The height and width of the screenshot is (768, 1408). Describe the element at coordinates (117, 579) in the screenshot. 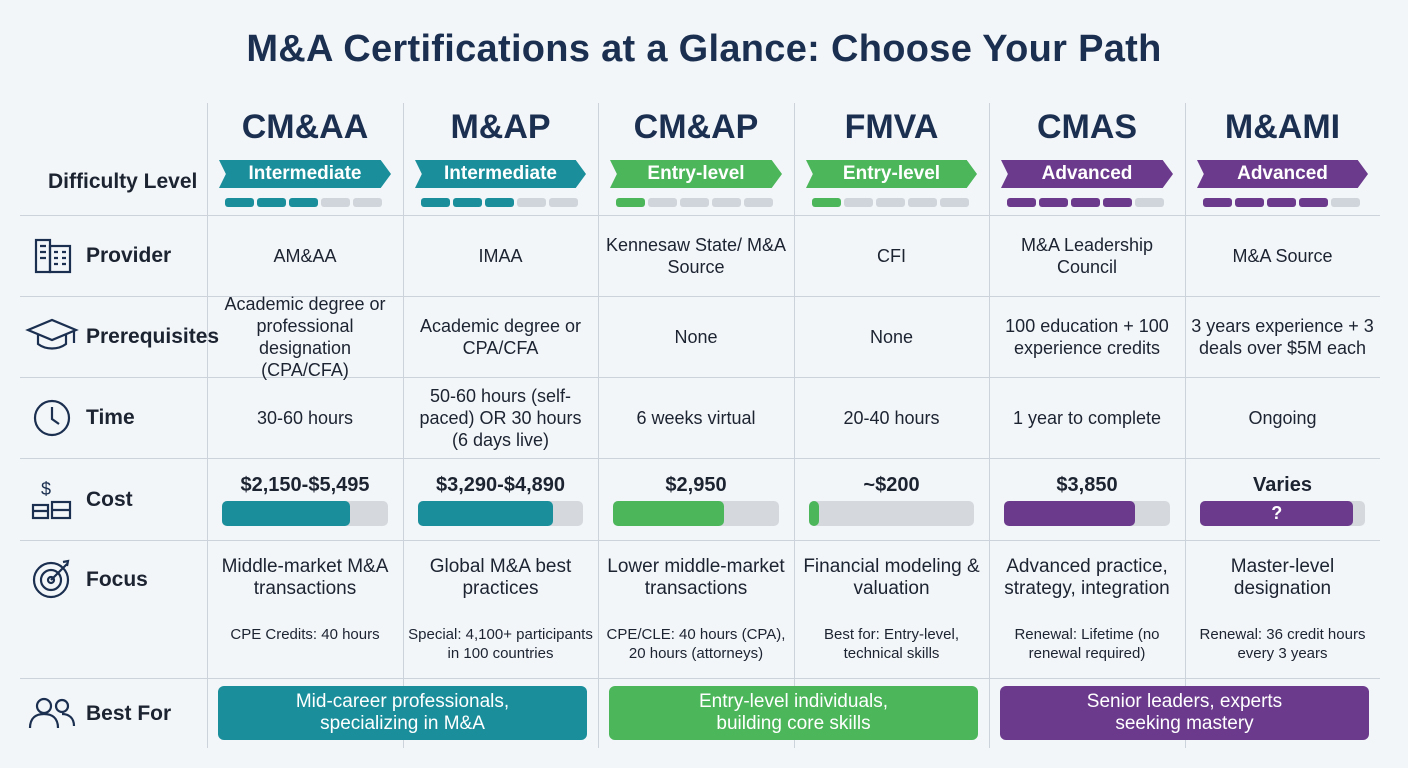

I see `row-label: Focus` at that location.